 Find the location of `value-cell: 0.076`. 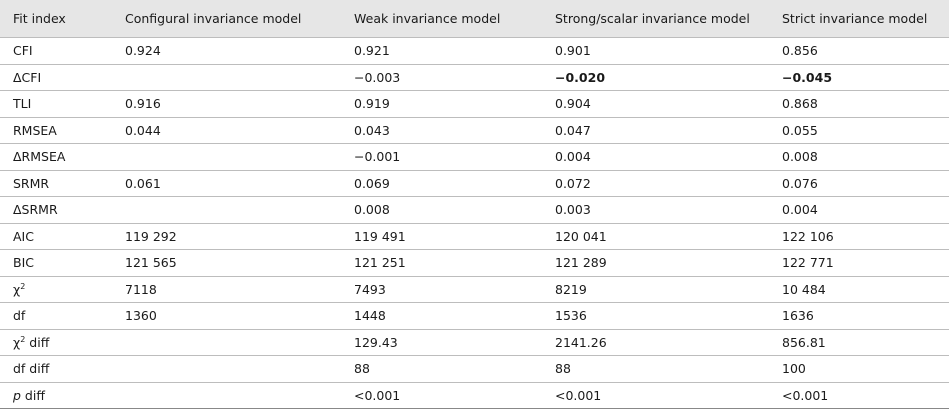

value-cell: 0.076 is located at coordinates (865, 183).